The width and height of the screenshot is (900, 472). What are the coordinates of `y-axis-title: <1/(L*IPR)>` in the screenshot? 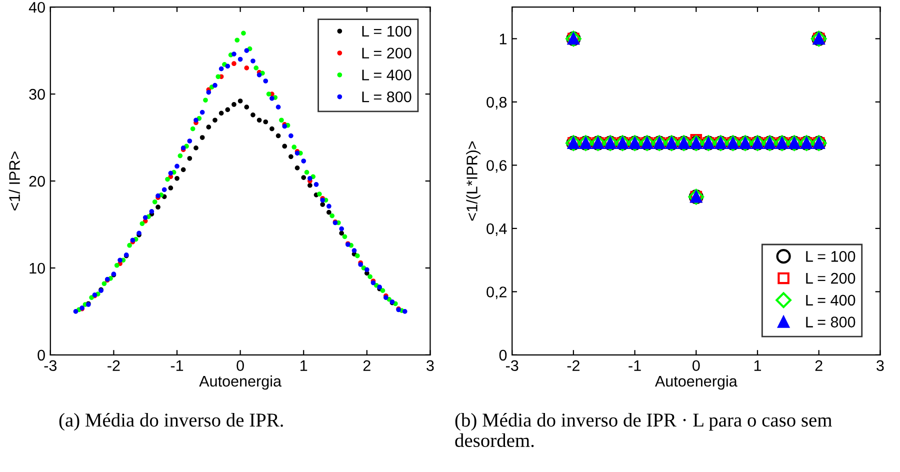 It's located at (473, 181).